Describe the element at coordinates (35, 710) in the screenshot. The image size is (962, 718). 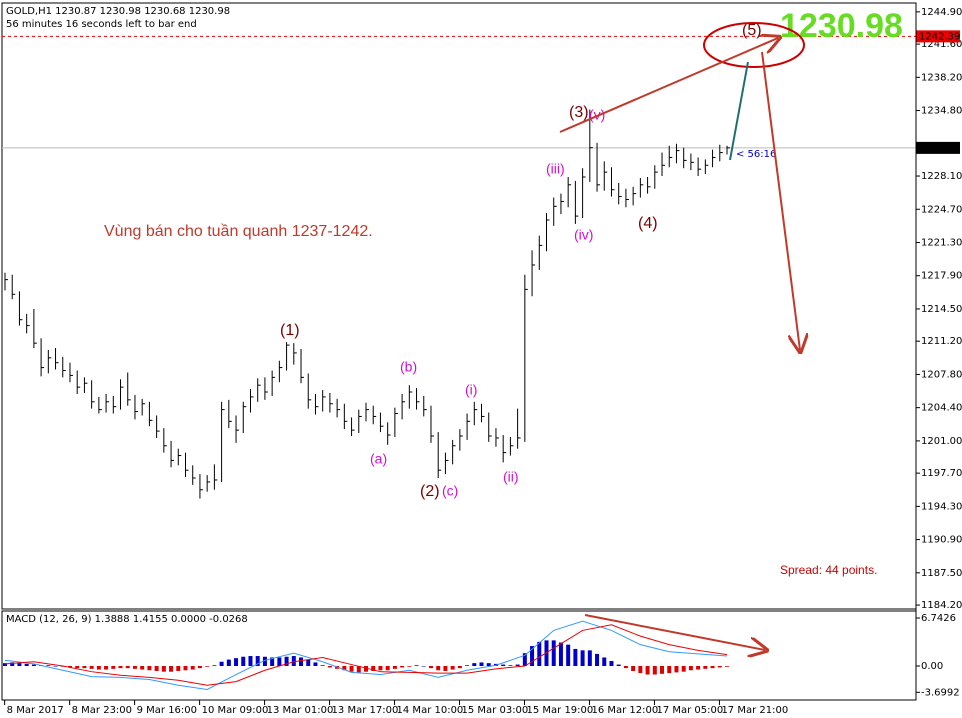
I see `x-tick-label: 8 Mar 2017` at that location.